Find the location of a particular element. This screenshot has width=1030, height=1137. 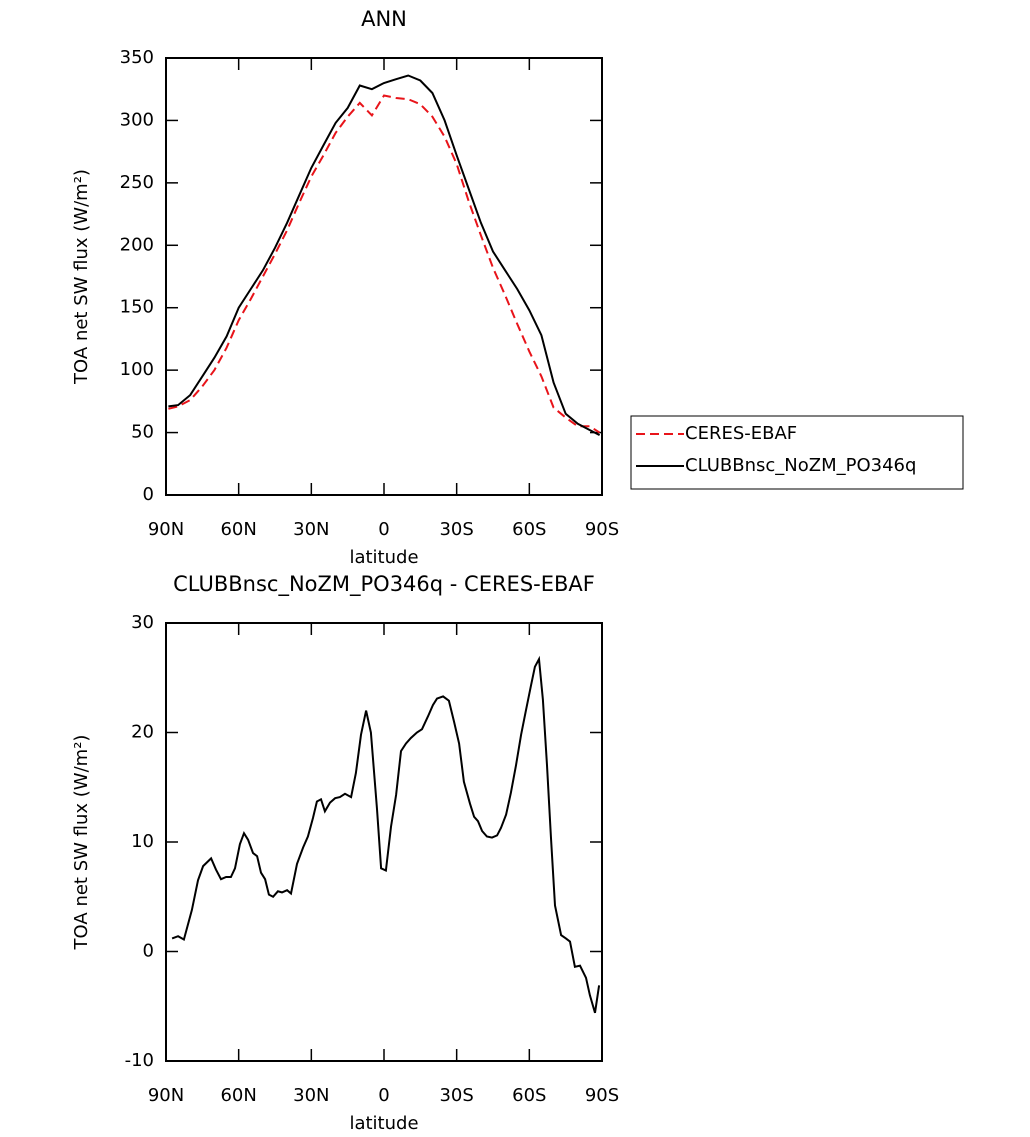

y-tick-label: 200 is located at coordinates (137, 244).